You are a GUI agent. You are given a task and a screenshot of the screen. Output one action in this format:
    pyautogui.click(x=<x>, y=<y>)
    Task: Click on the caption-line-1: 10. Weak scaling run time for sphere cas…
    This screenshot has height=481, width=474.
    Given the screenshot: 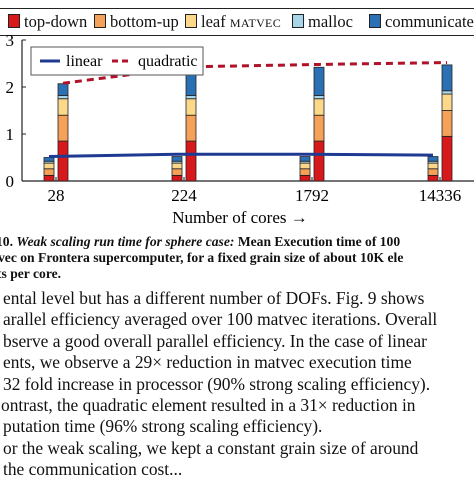 What is the action you would take?
    pyautogui.click(x=235, y=242)
    